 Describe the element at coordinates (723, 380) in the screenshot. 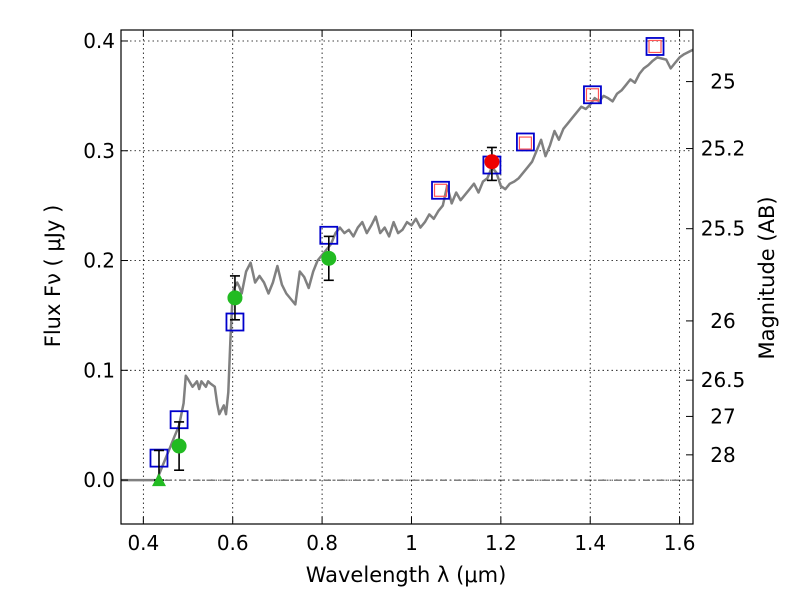

I see `y2-tick-label: 26.5` at that location.